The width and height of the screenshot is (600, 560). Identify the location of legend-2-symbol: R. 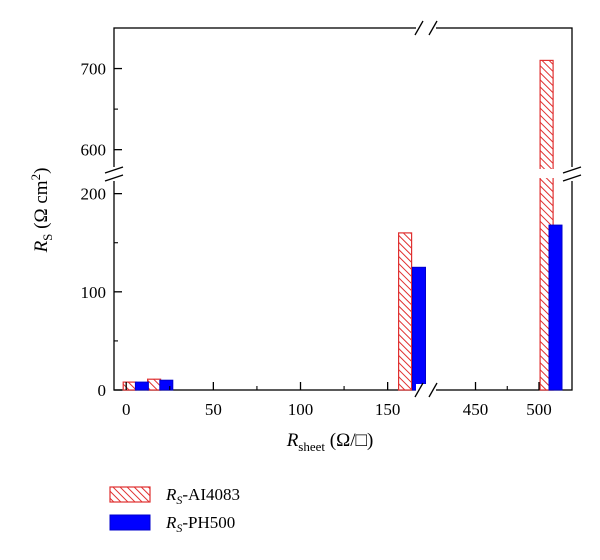
(171, 522).